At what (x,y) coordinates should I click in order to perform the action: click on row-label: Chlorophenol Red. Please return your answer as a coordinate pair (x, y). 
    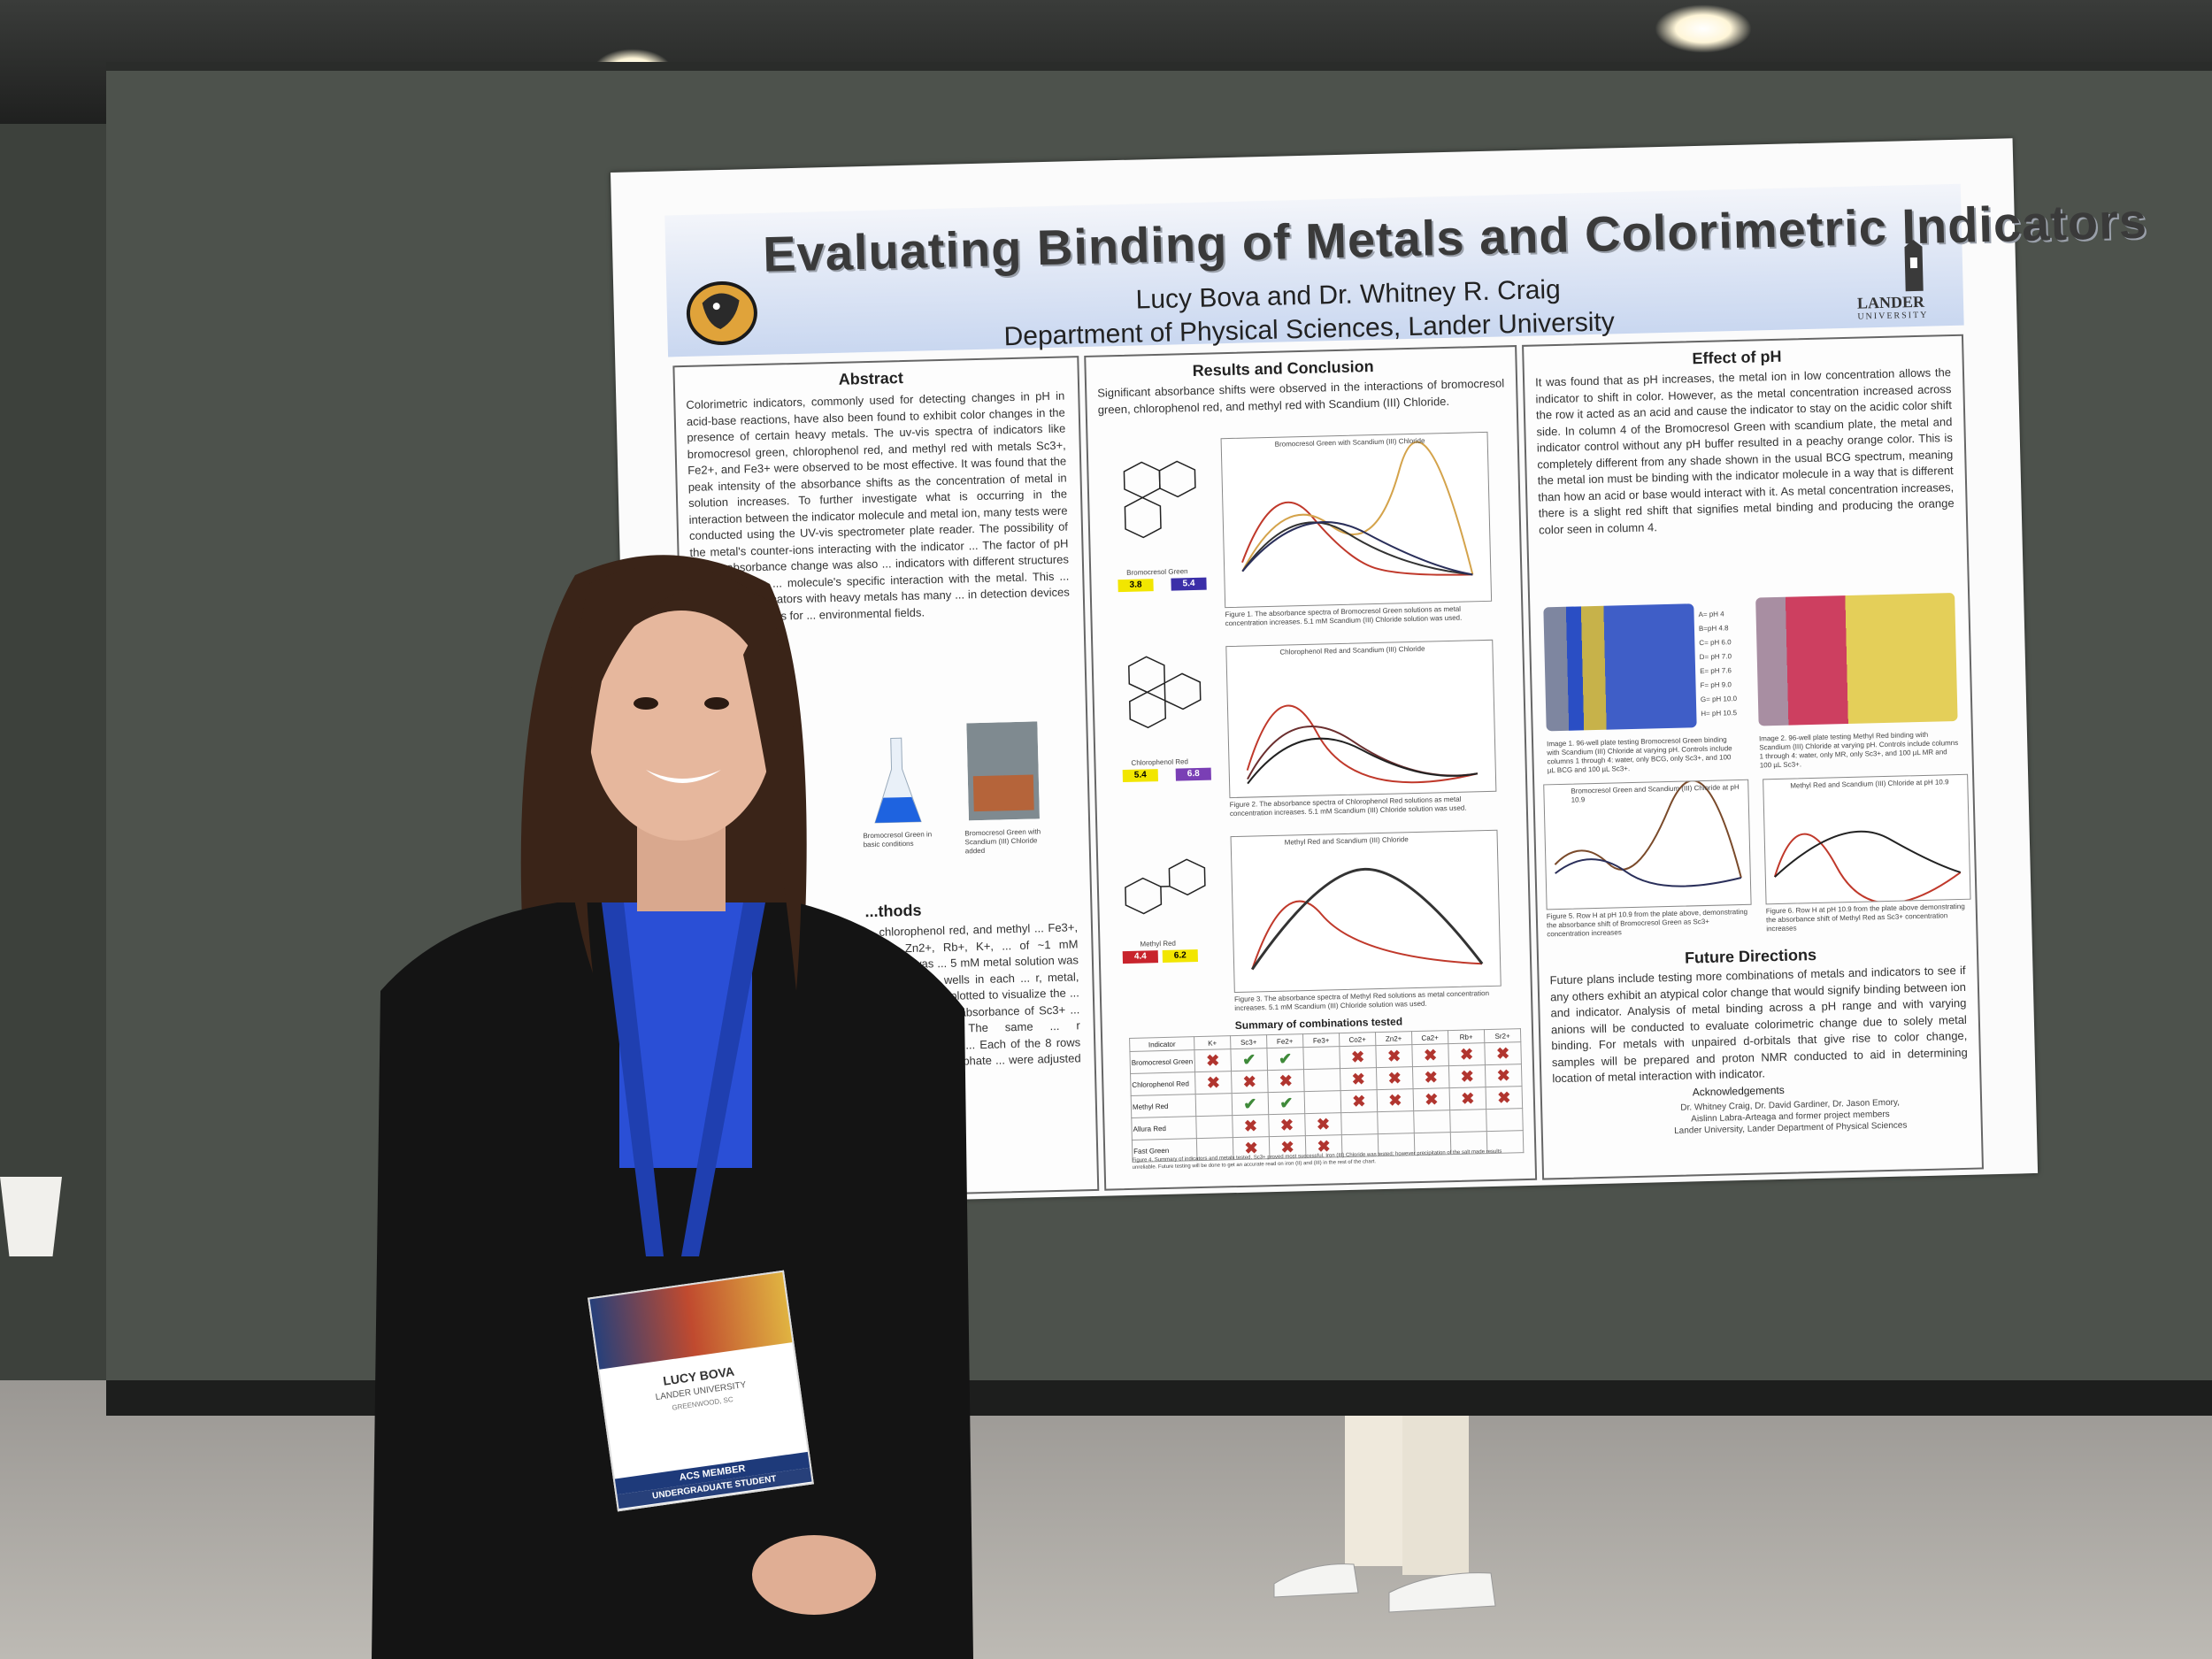
    Looking at the image, I should click on (1163, 1084).